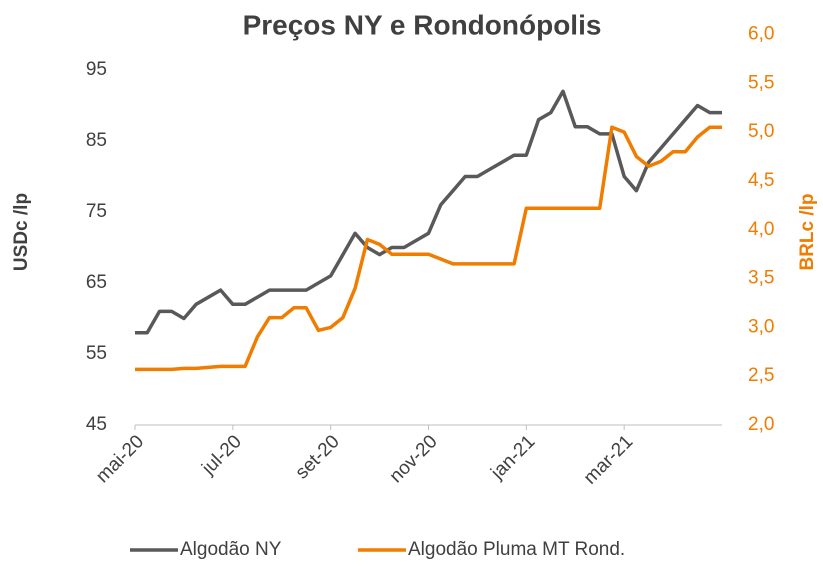  Describe the element at coordinates (513, 457) in the screenshot. I see `x-tick-label: jan-21` at that location.